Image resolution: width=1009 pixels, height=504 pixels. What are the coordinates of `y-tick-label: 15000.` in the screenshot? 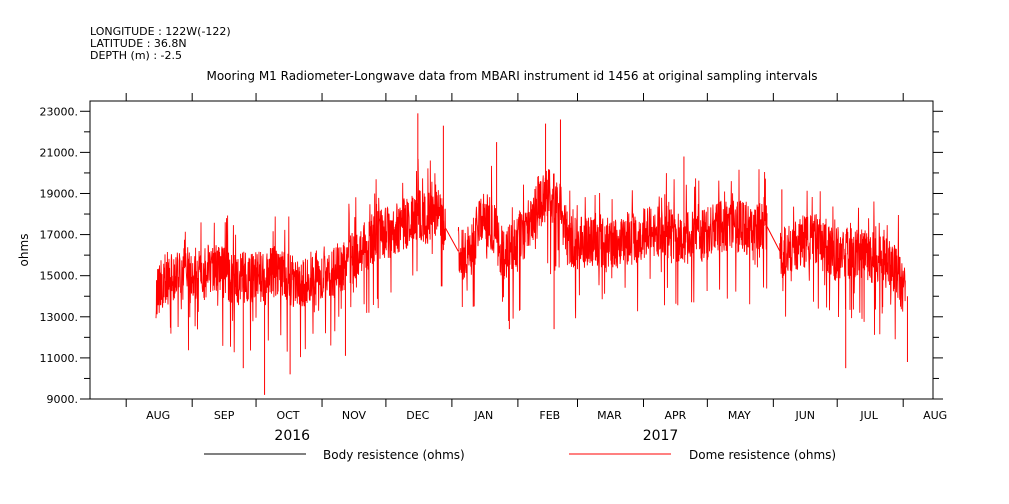 It's located at (59, 276).